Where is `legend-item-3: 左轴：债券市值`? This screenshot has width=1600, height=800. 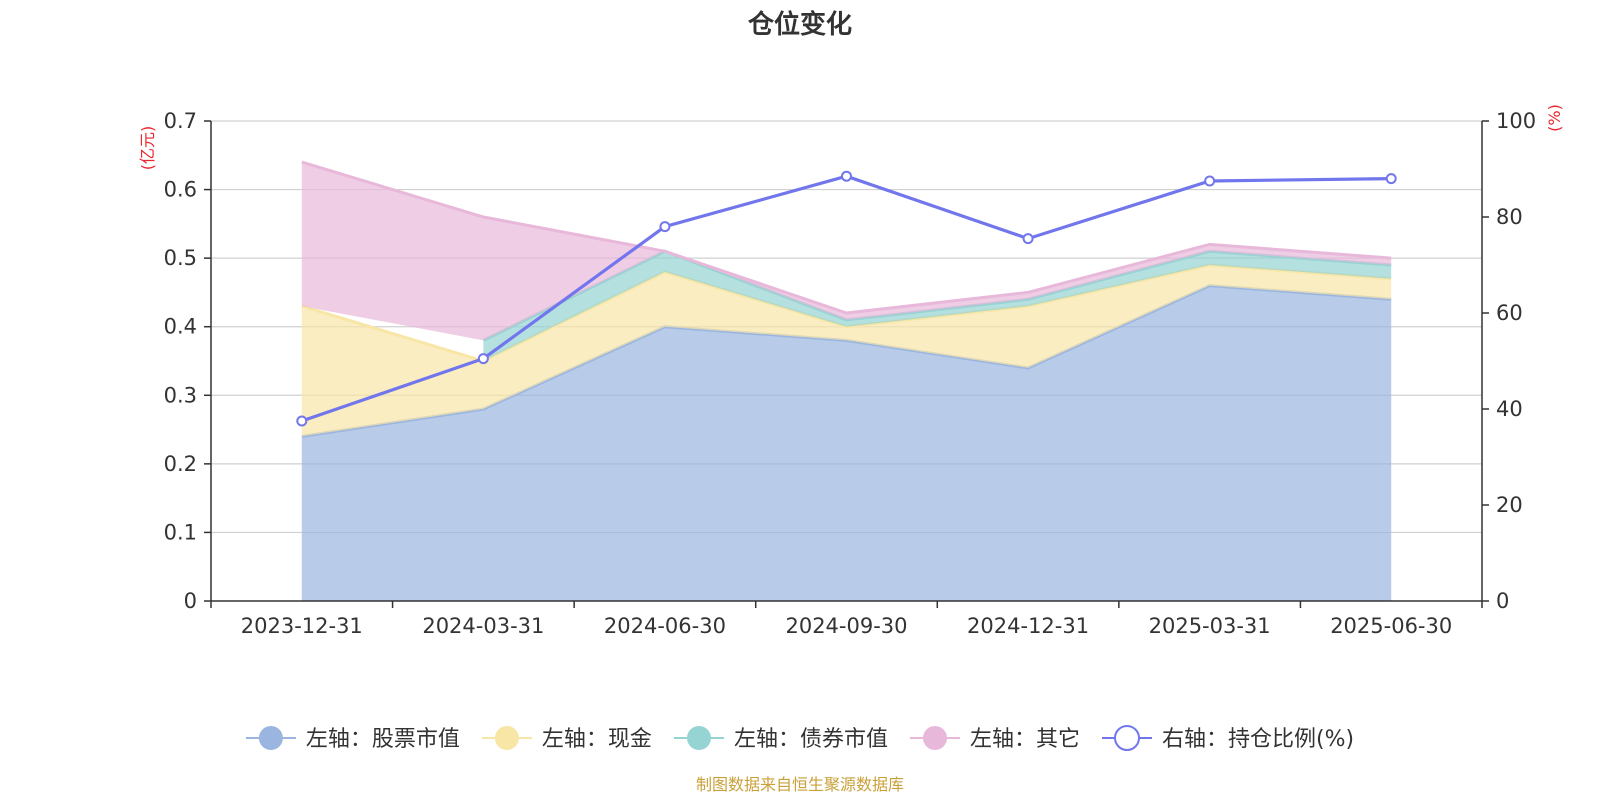 legend-item-3: 左轴：债券市值 is located at coordinates (781, 739).